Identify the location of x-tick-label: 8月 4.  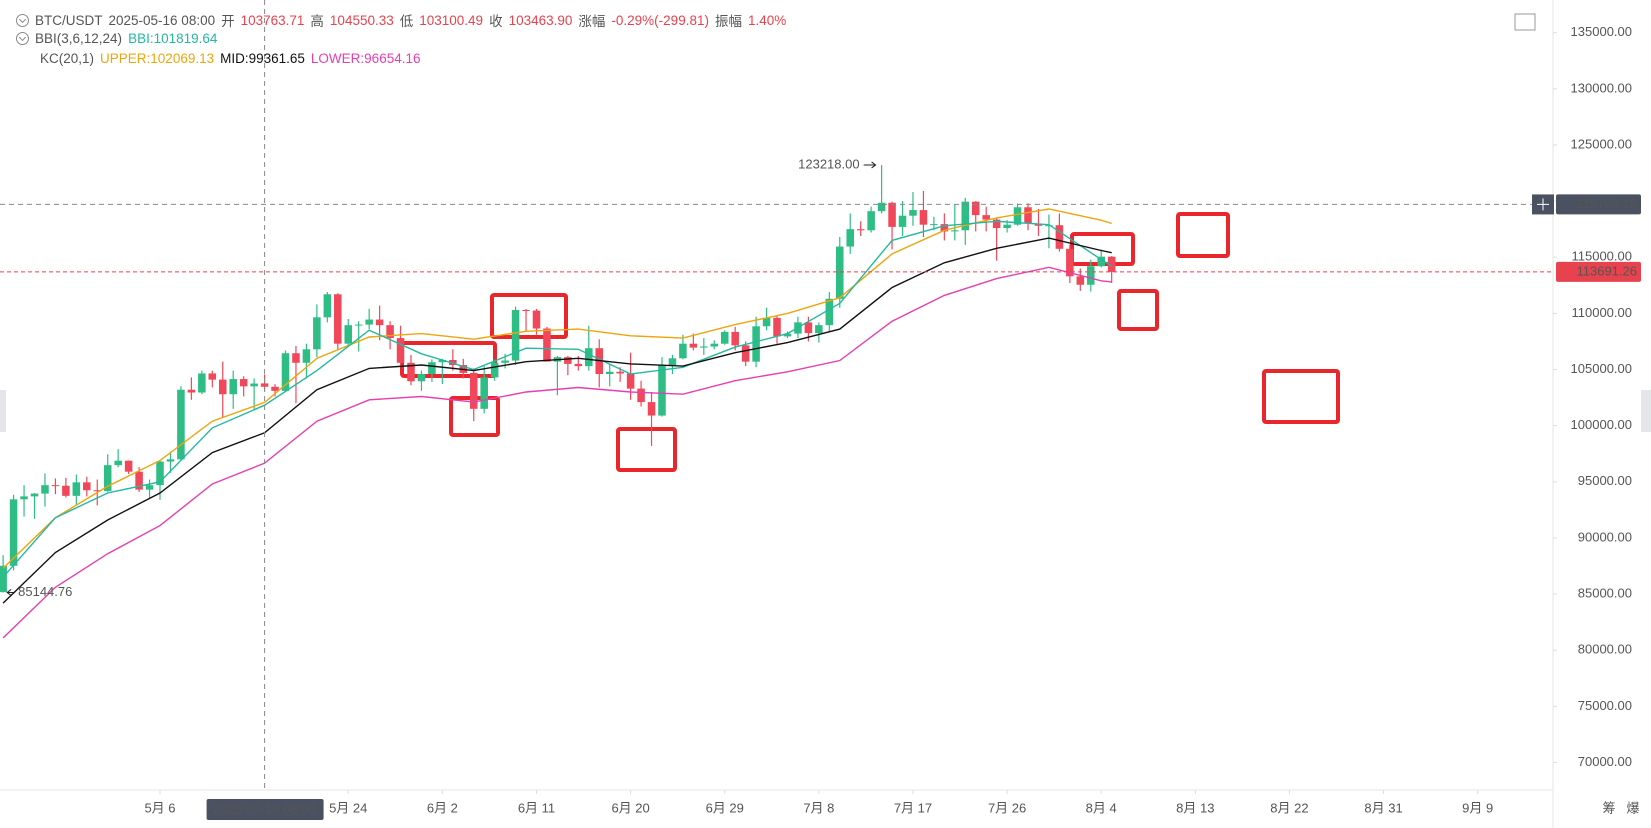
(1101, 807).